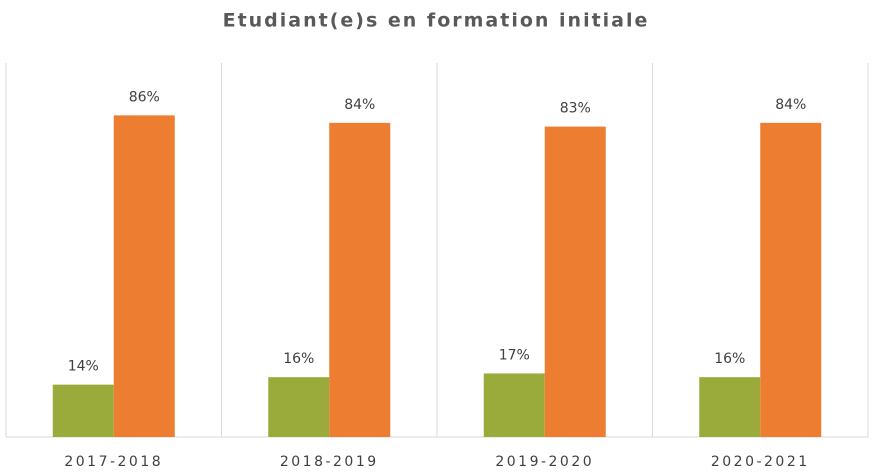 This screenshot has height=473, width=872. What do you see at coordinates (575, 109) in the screenshot?
I see `value-label: 83%` at bounding box center [575, 109].